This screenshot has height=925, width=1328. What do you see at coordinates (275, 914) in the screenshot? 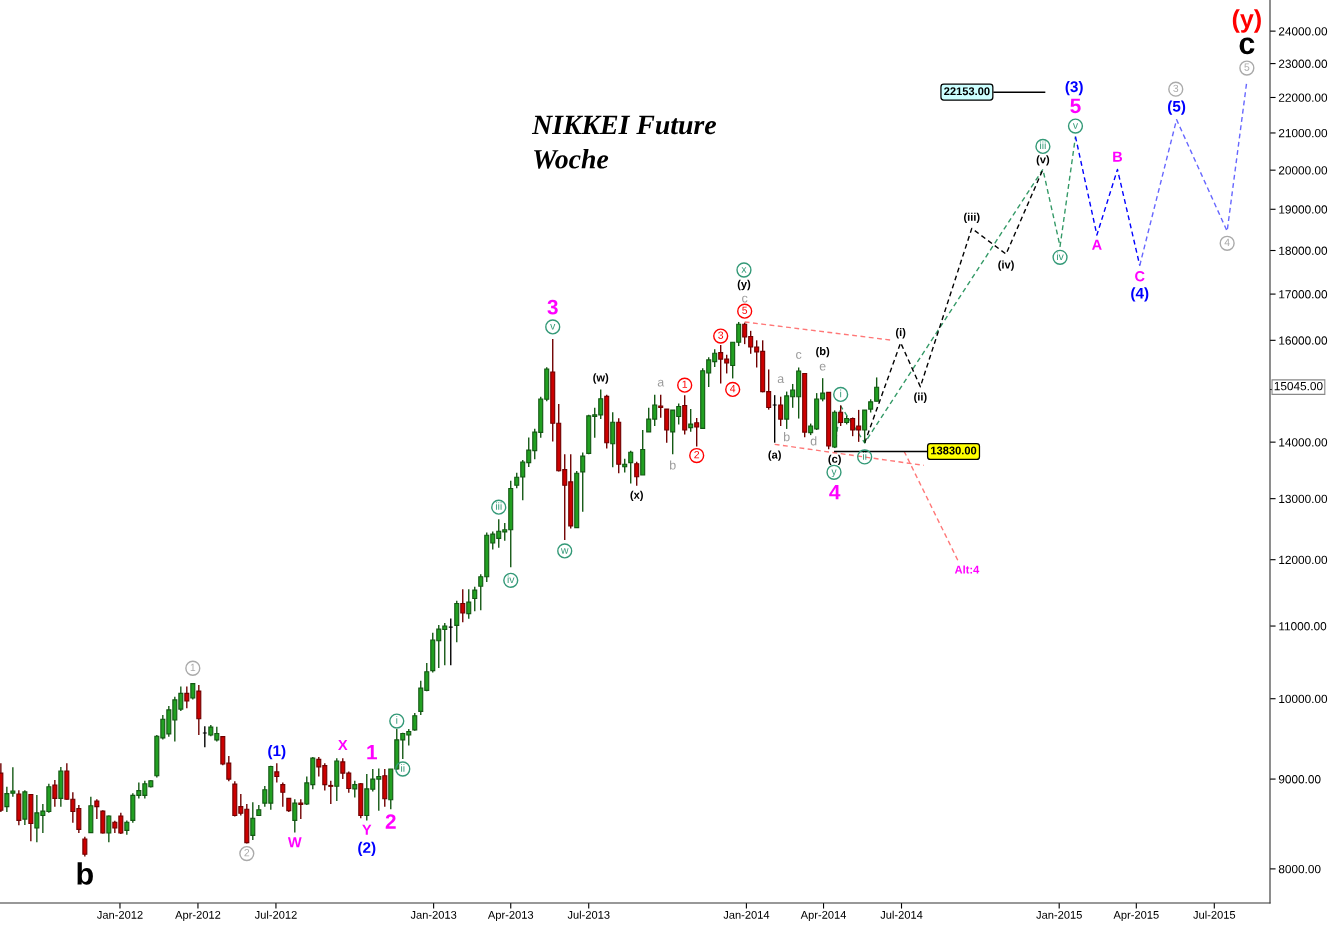
I see `x-tick-label: Jul-2012` at bounding box center [275, 914].